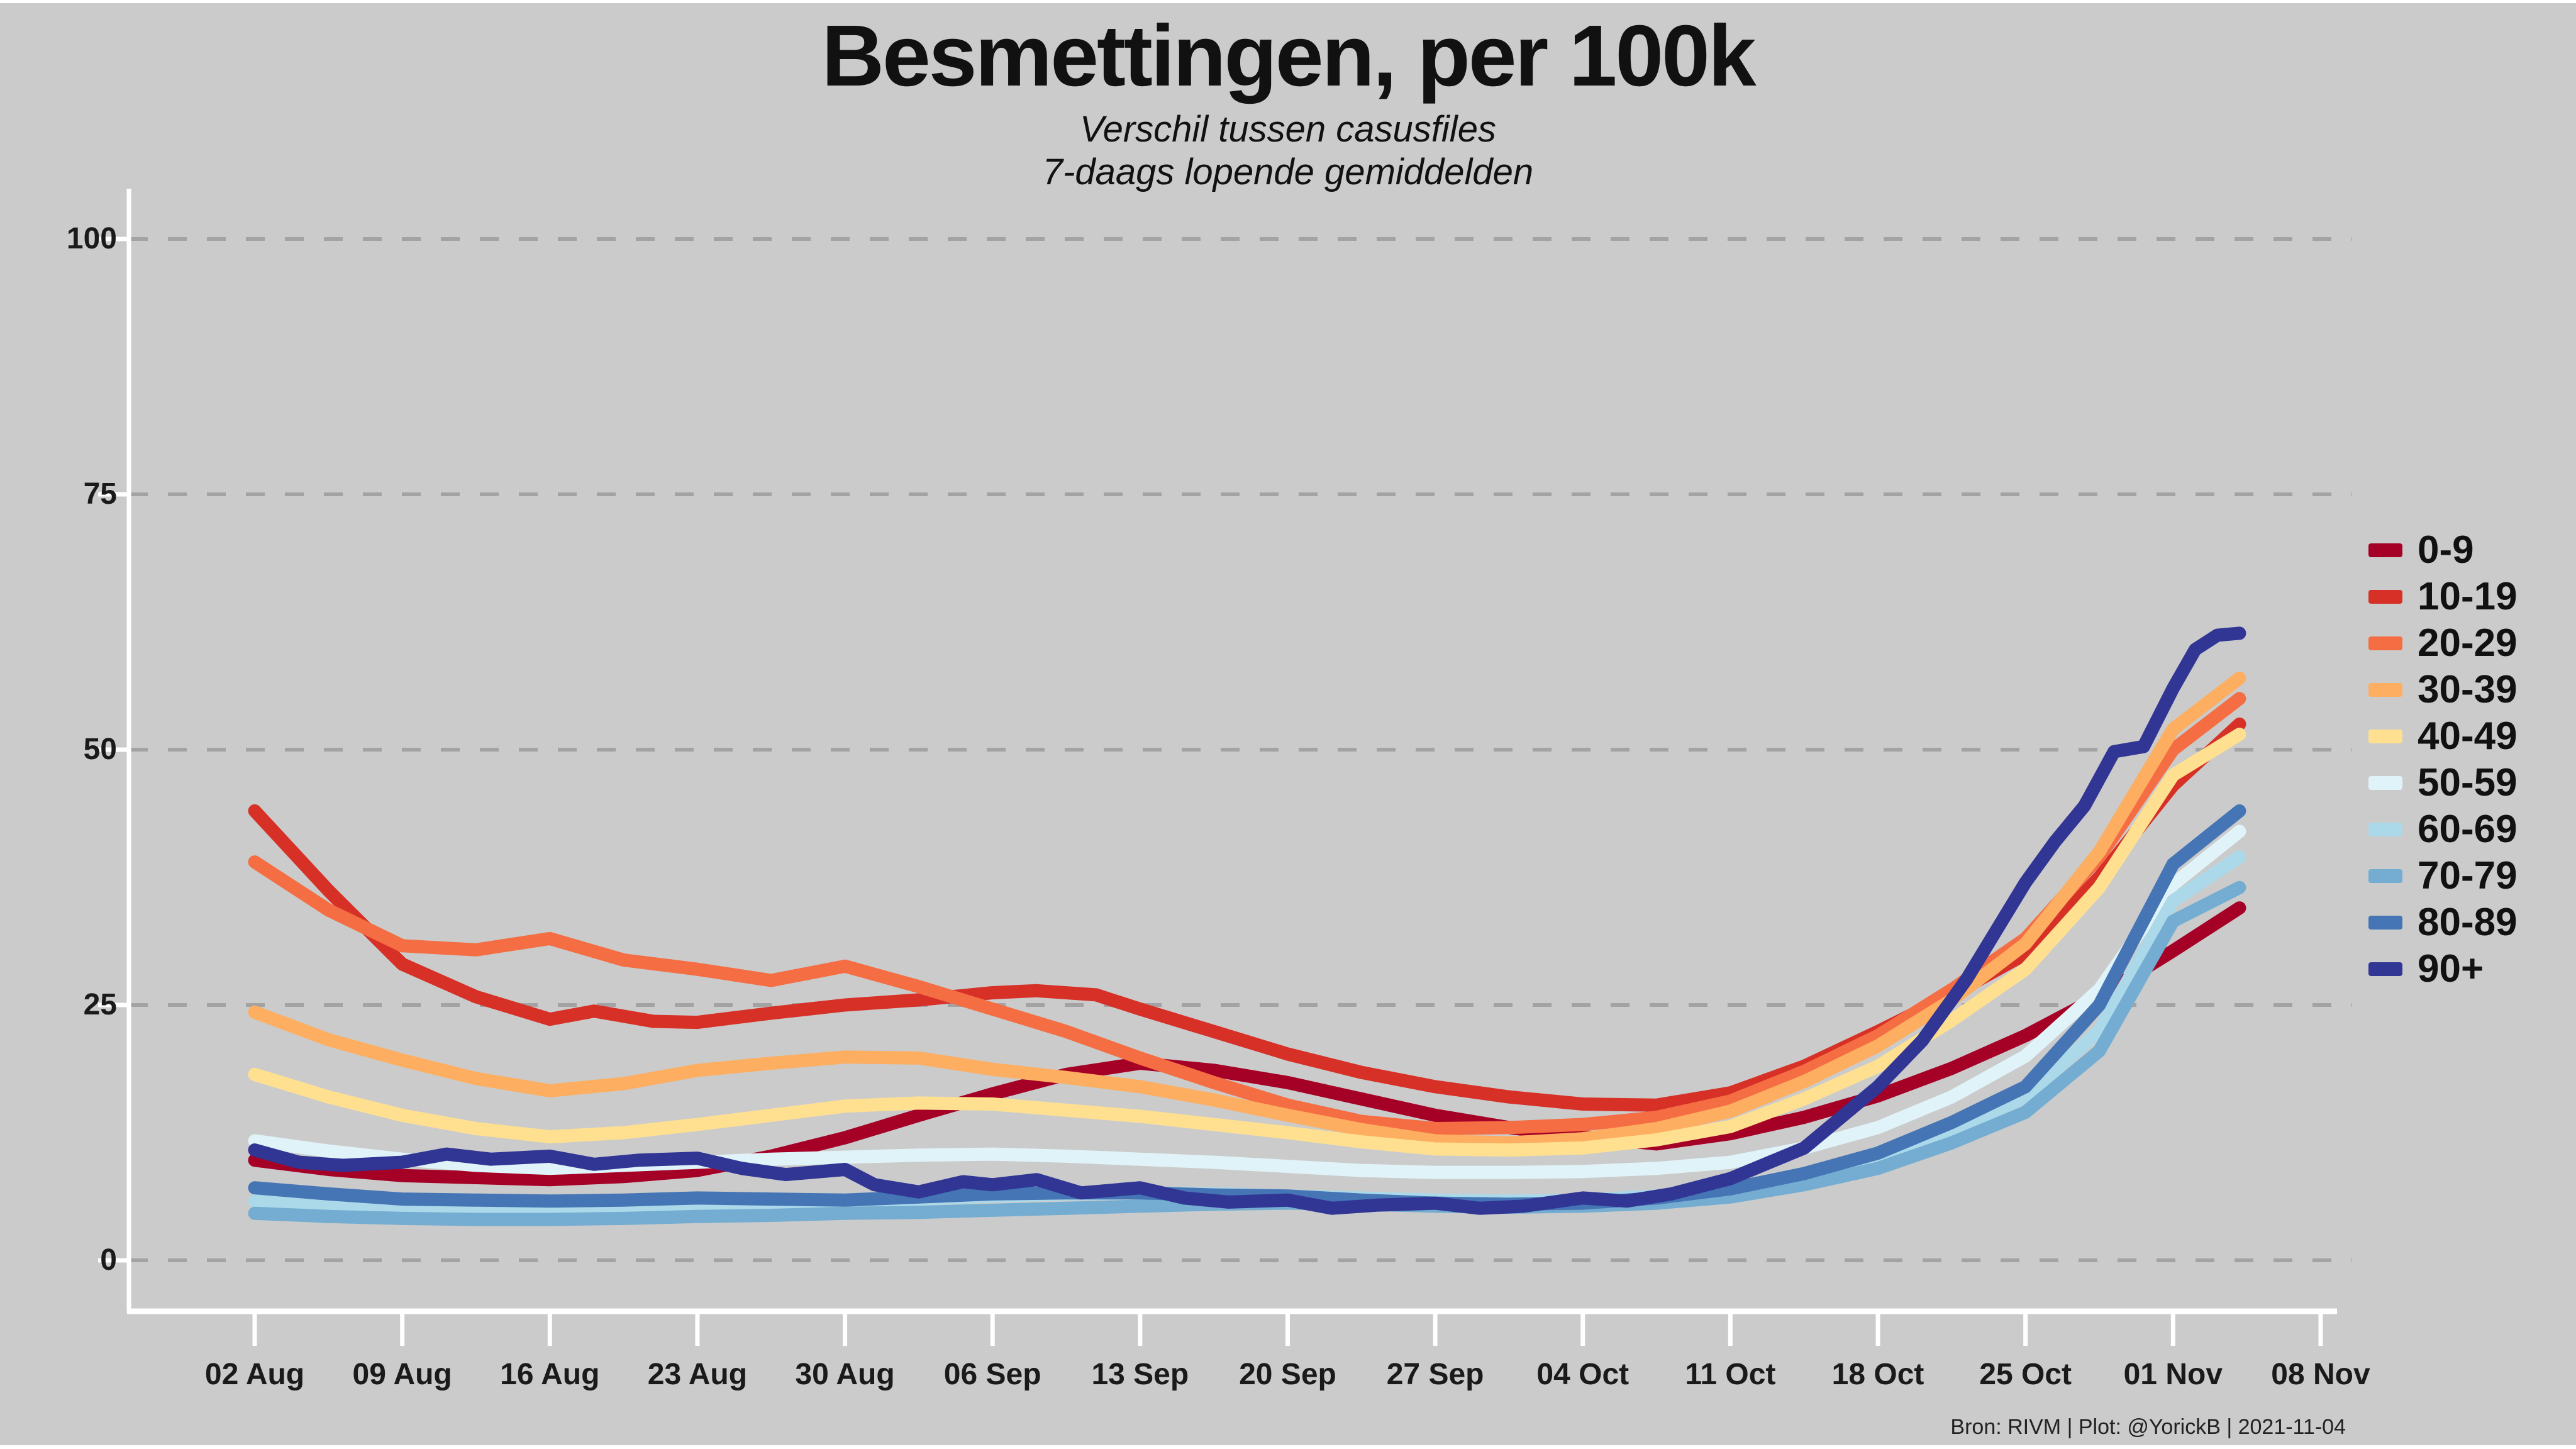 This screenshot has width=2576, height=1449. I want to click on legend-item-40-49: 40-49, so click(2472, 736).